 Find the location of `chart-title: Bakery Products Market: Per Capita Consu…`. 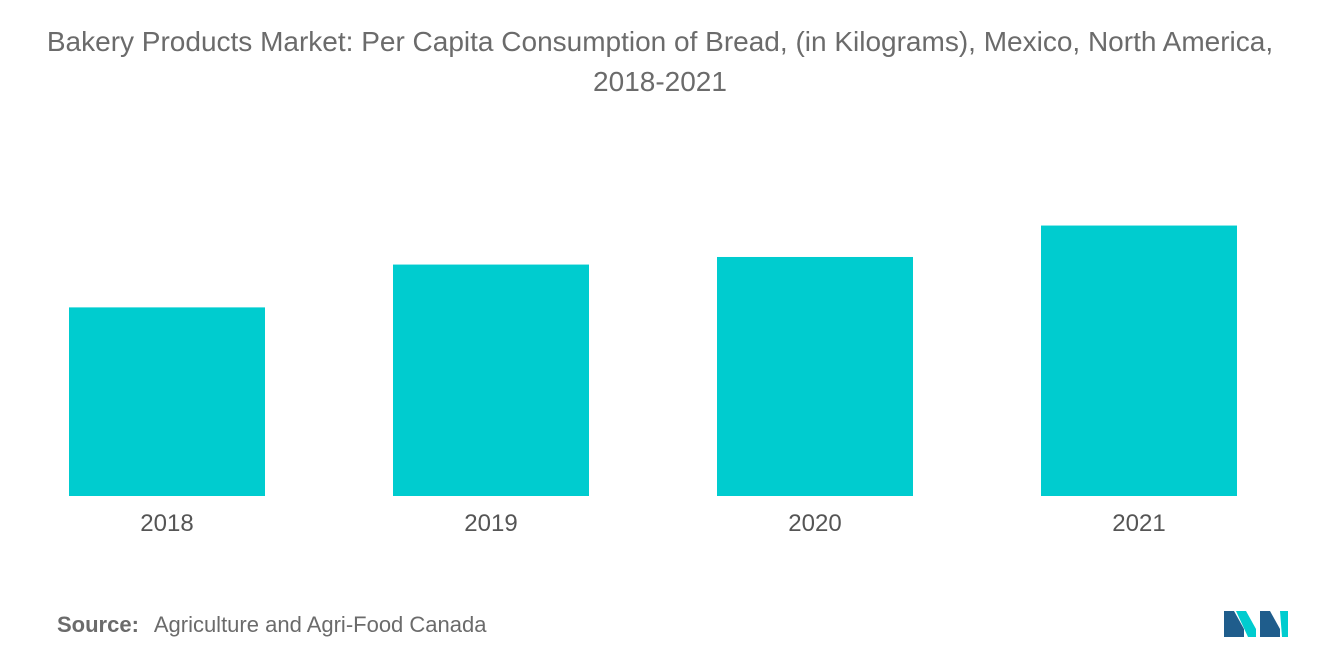

chart-title: Bakery Products Market: Per Capita Consu… is located at coordinates (660, 61).